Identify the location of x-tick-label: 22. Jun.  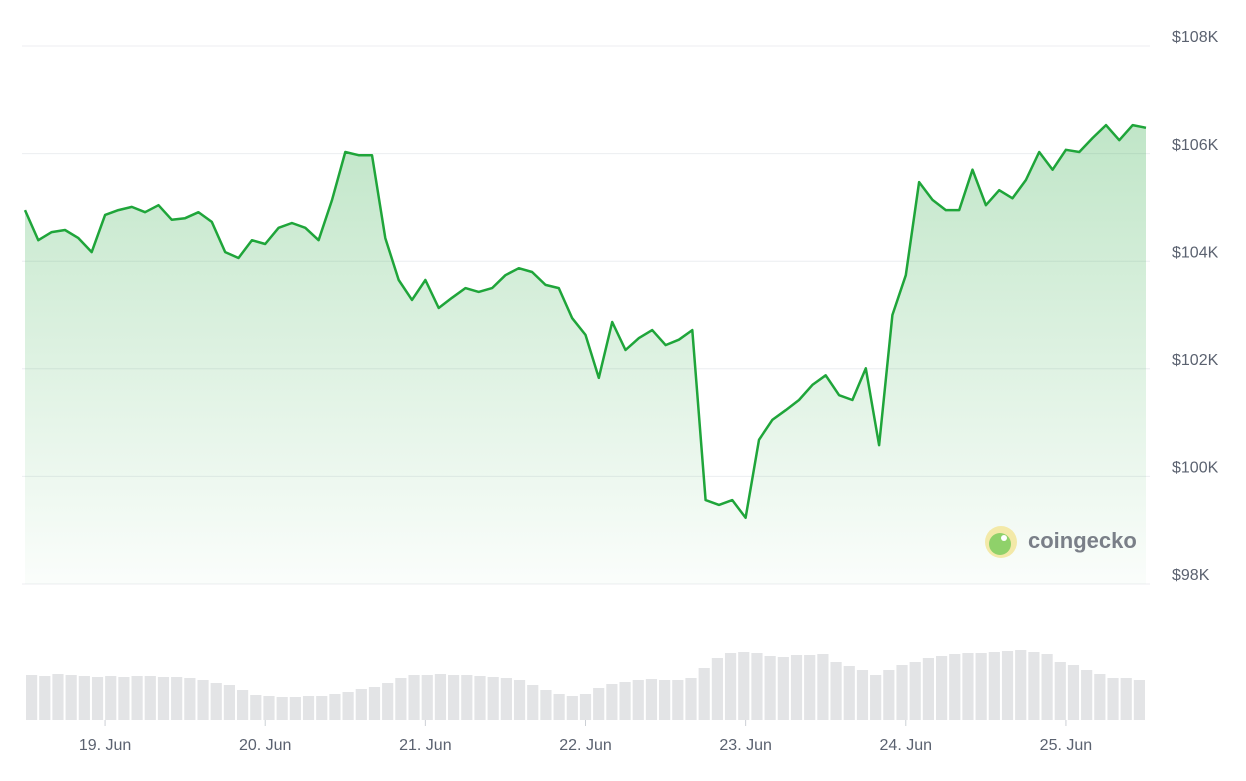
(585, 745).